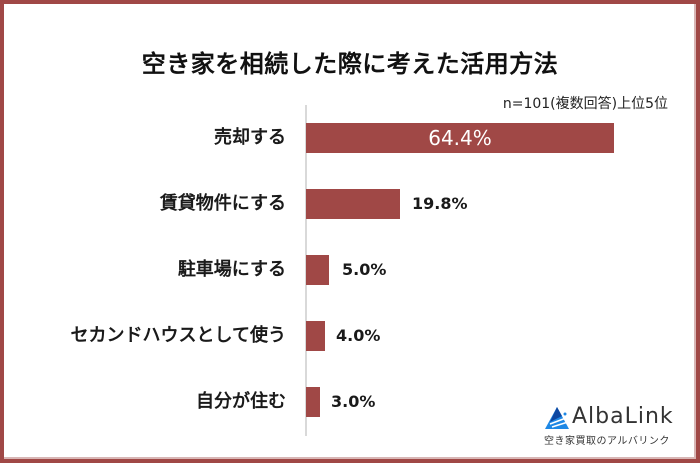 The image size is (700, 463). I want to click on value-label: 64.4%, so click(460, 138).